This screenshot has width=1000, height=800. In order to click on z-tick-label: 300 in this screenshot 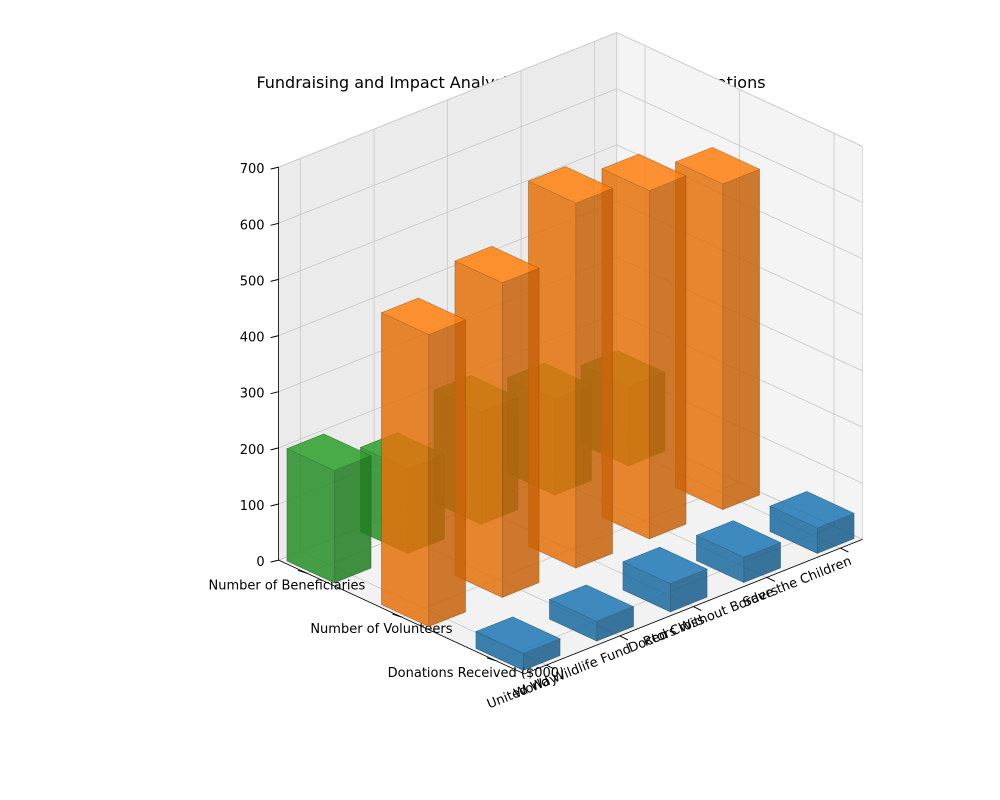, I will do `click(252, 394)`.